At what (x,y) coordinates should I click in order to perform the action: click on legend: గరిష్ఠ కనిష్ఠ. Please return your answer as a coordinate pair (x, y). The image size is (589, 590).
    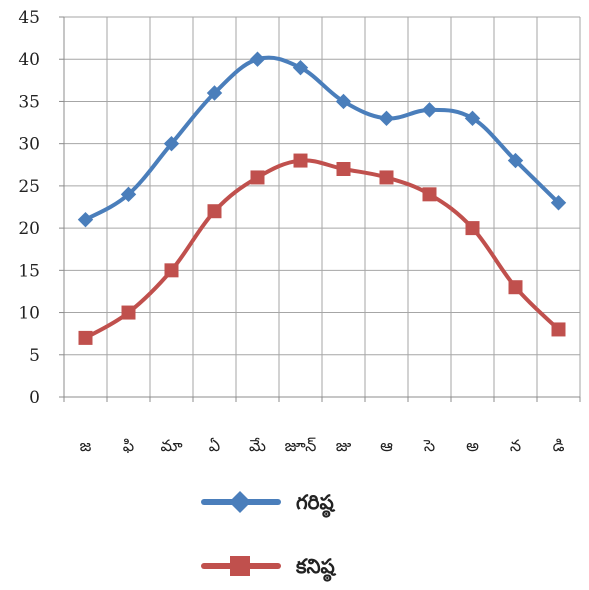
    Looking at the image, I should click on (268, 536).